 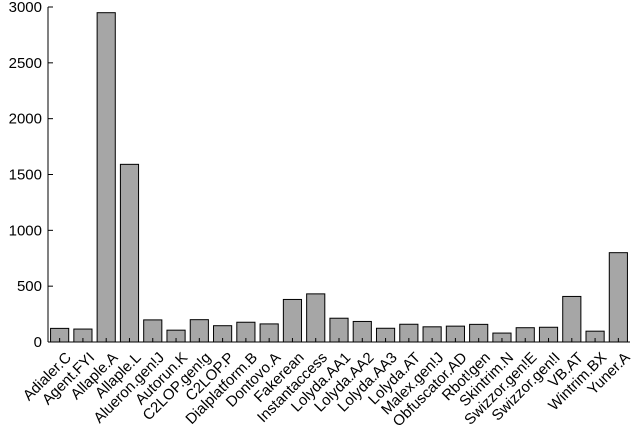 I want to click on y-tick-label: 2000, so click(x=25, y=119).